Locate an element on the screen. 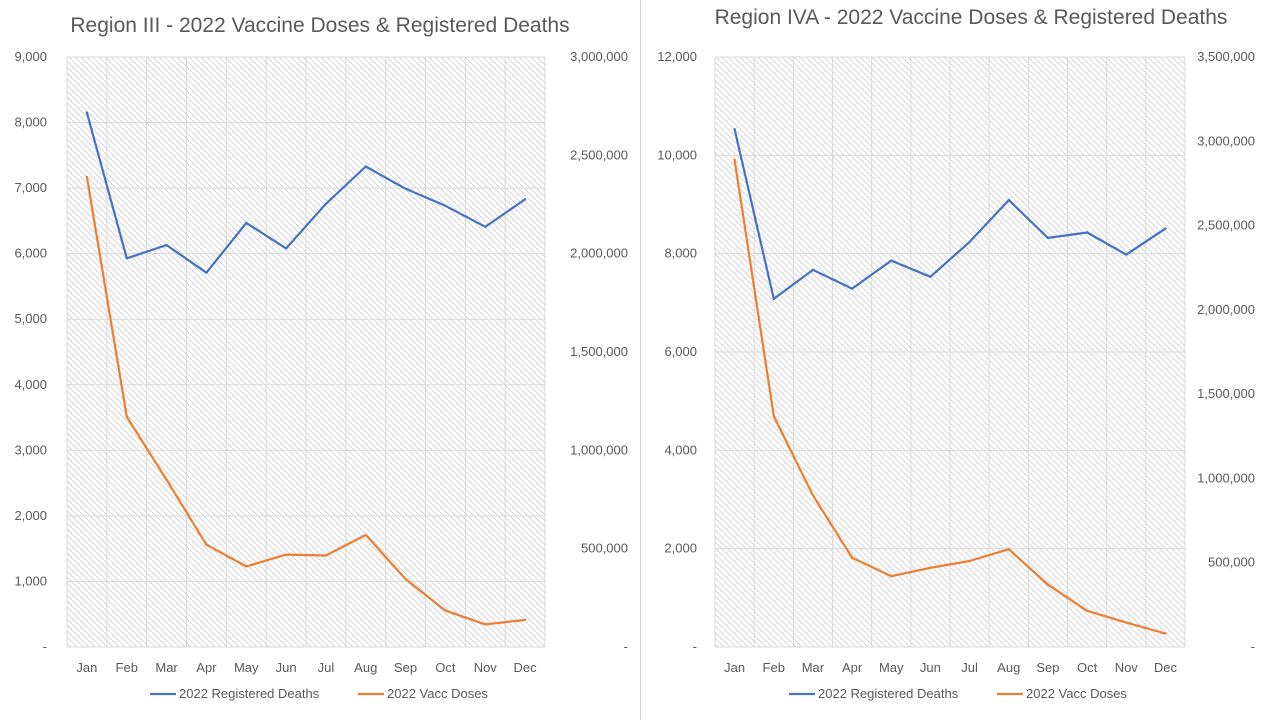 This screenshot has height=720, width=1280. y-left-tick-label: 1,000 is located at coordinates (30, 580).